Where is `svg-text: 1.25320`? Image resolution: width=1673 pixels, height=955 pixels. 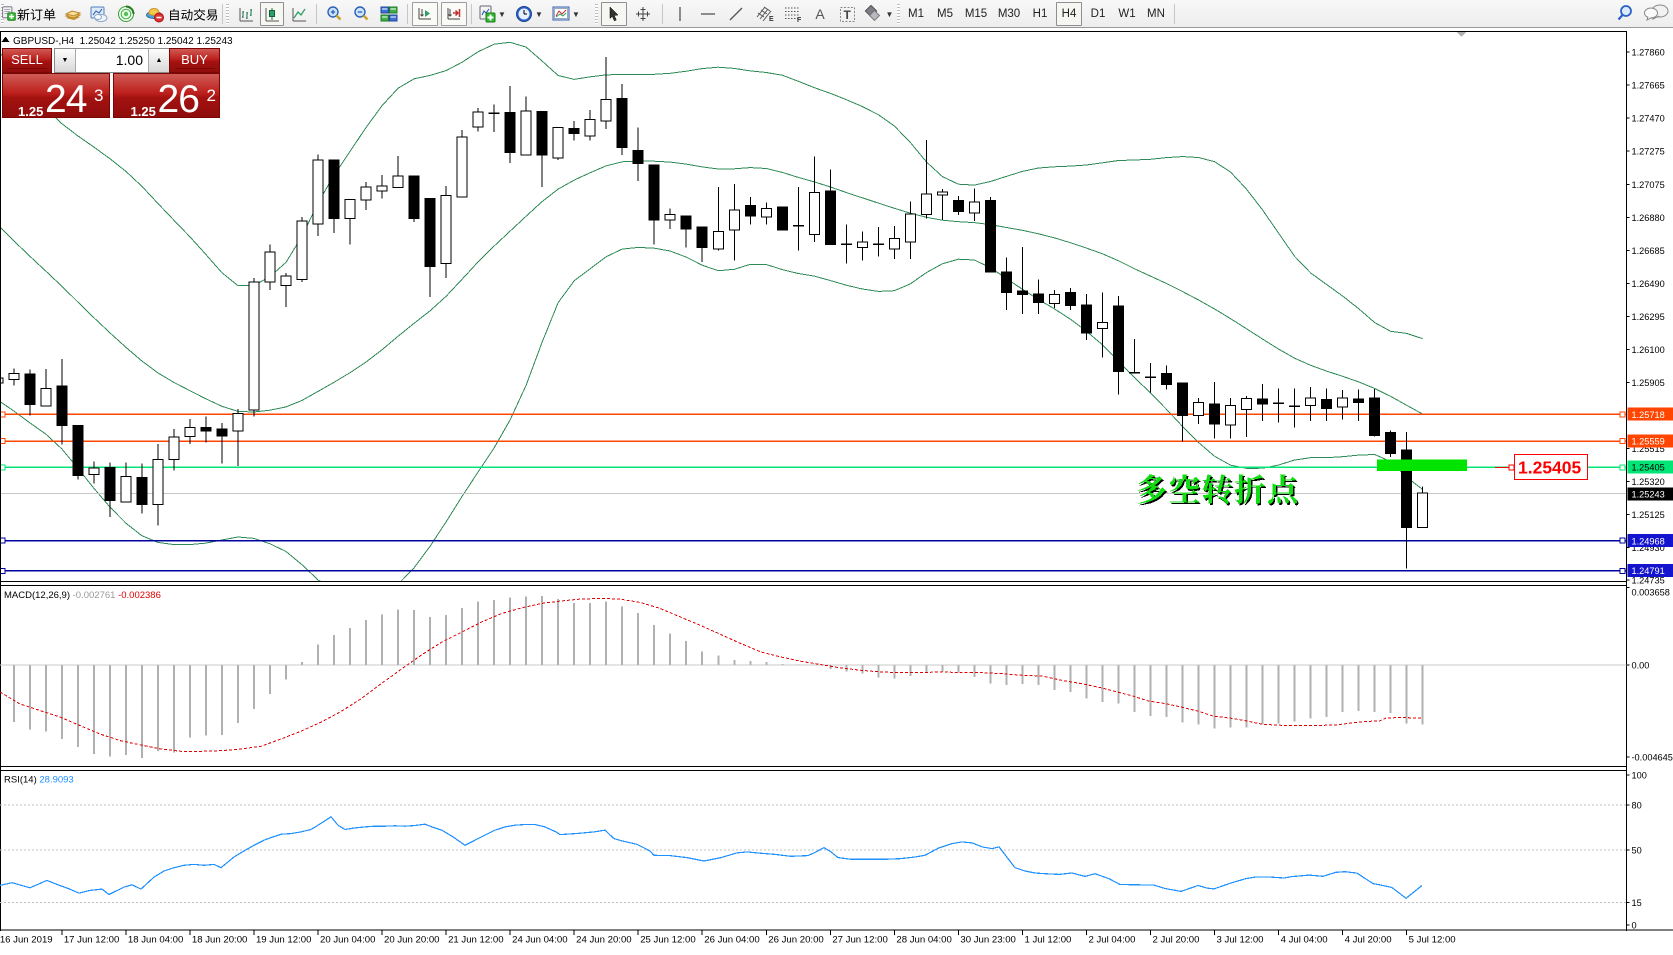 svg-text: 1.25320 is located at coordinates (1648, 482).